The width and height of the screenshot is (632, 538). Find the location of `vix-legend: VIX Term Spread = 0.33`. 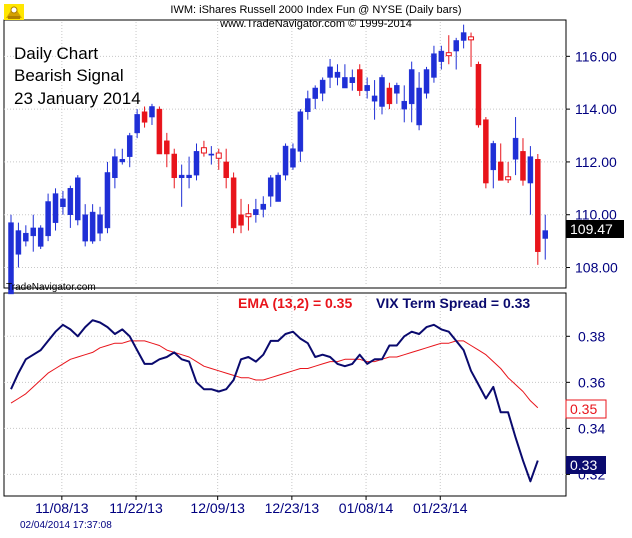

vix-legend: VIX Term Spread = 0.33 is located at coordinates (453, 303).